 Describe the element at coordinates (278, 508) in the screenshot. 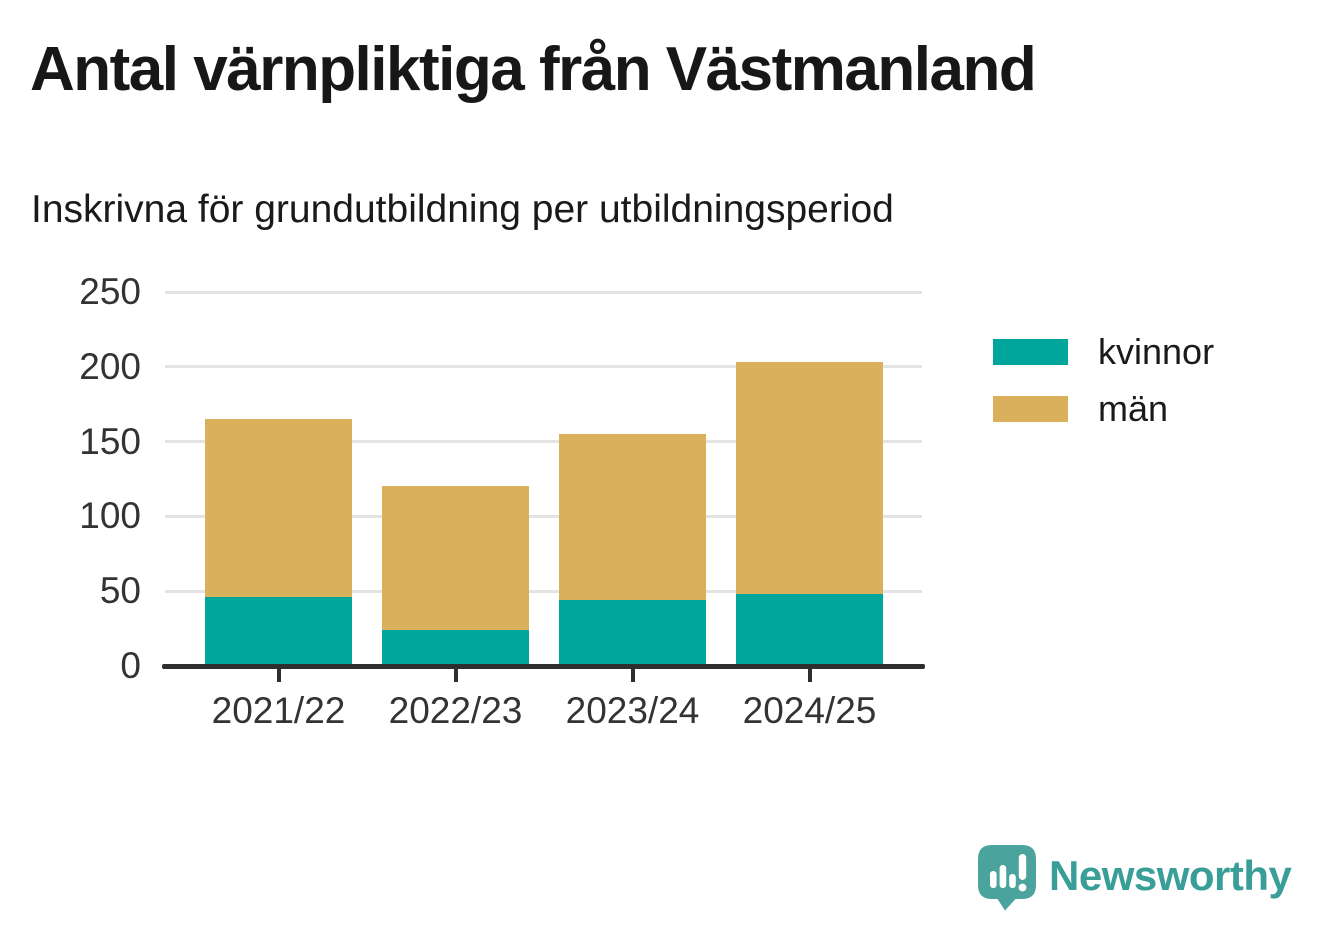

I see `bar-2021/22-män` at that location.